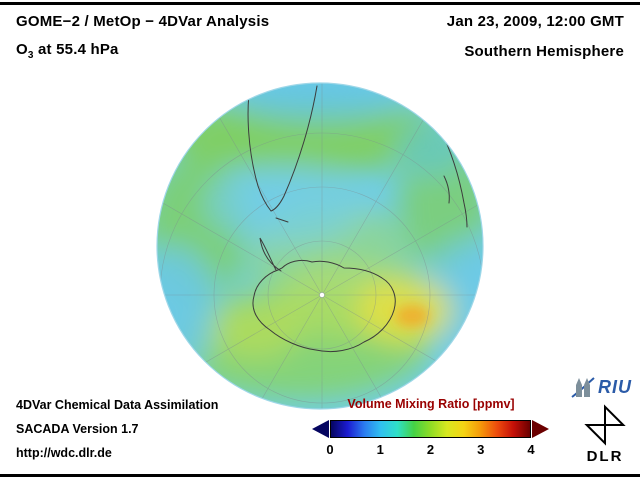  Describe the element at coordinates (544, 51) in the screenshot. I see `hemisphere-label: Southern Hemisphere` at that location.